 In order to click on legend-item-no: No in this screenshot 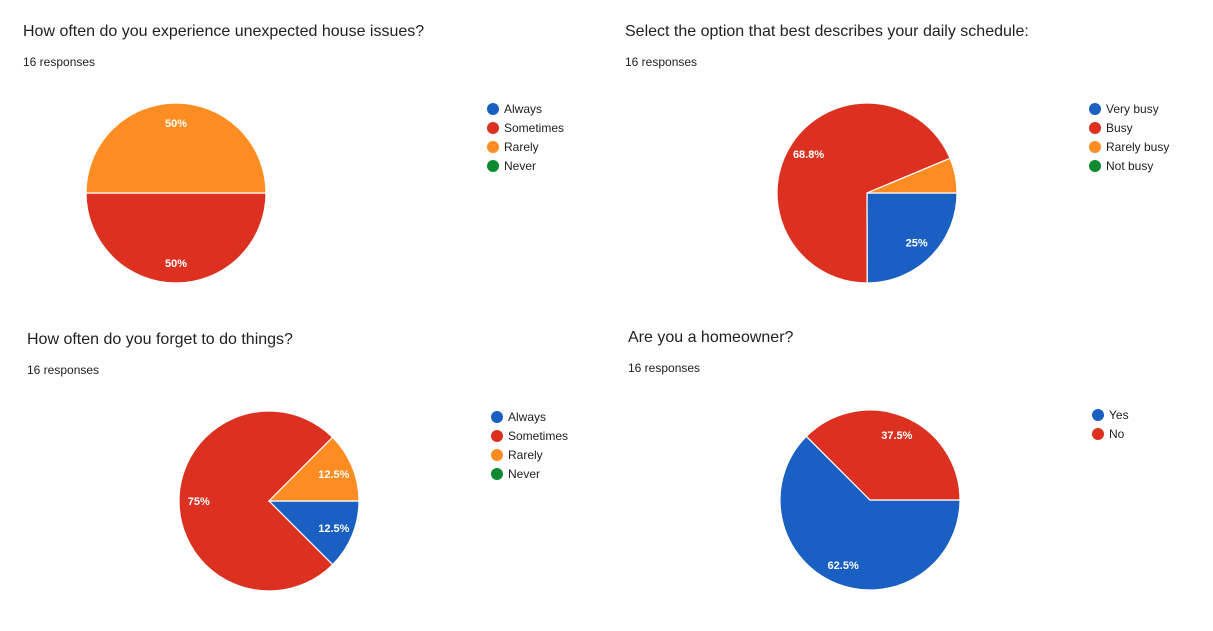, I will do `click(1110, 433)`.